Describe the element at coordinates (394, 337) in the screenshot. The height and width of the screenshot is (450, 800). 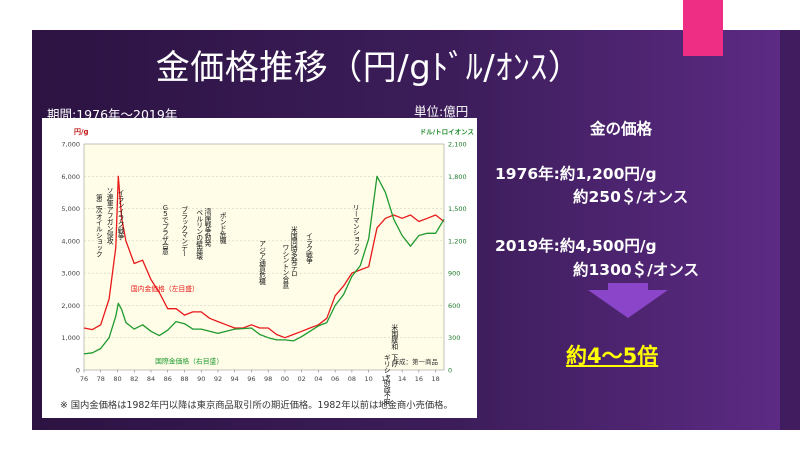
I see `event-annotation: 米国緩和` at that location.